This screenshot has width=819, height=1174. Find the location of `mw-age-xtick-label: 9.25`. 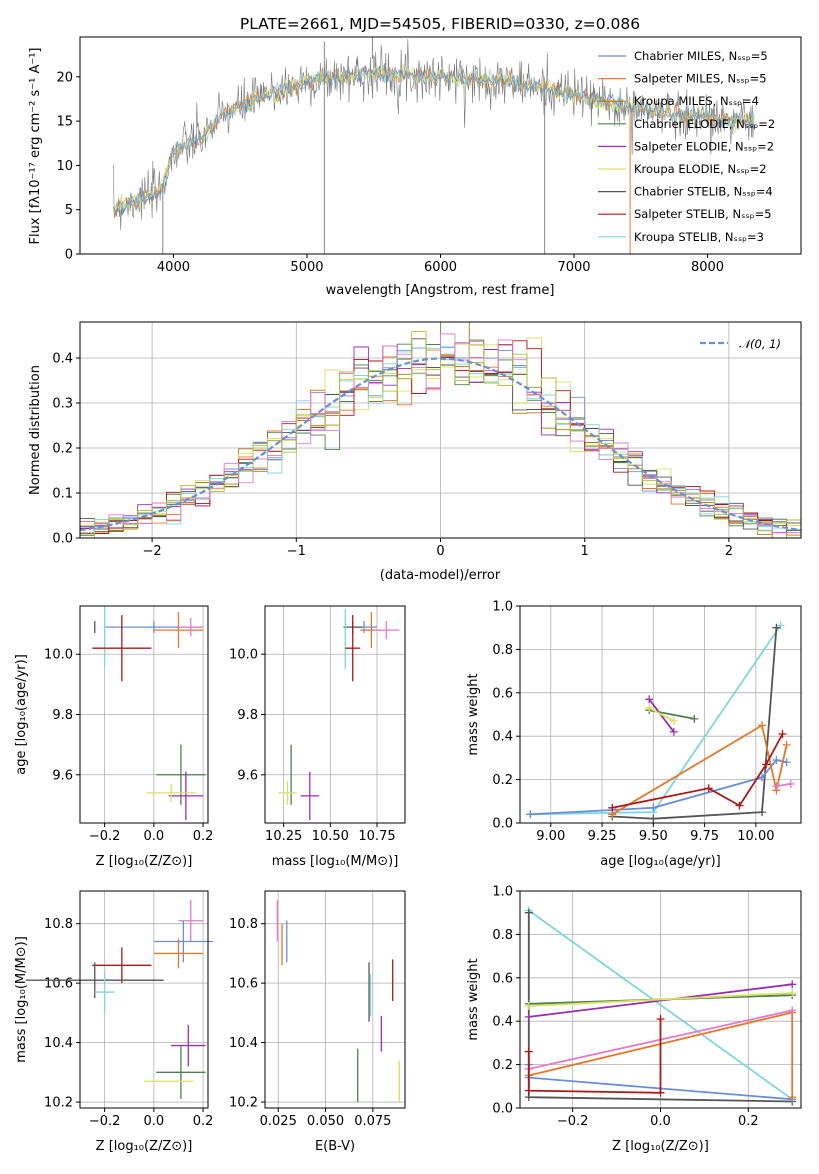

mw-age-xtick-label: 9.25 is located at coordinates (602, 836).